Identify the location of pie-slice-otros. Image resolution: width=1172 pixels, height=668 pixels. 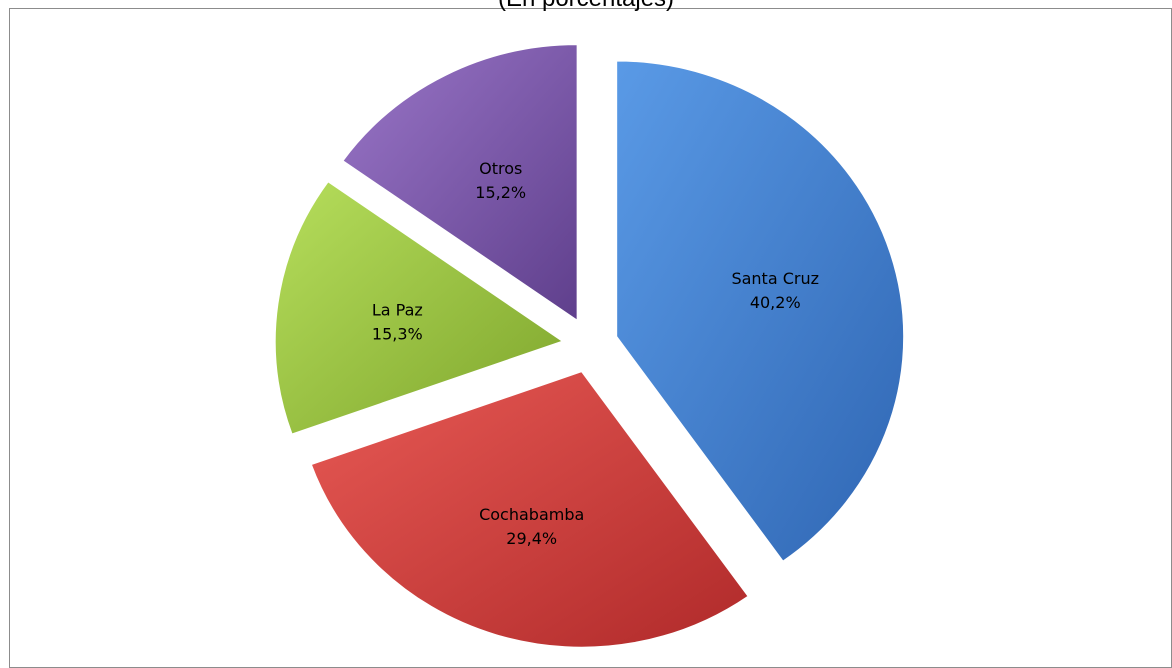
(460, 183).